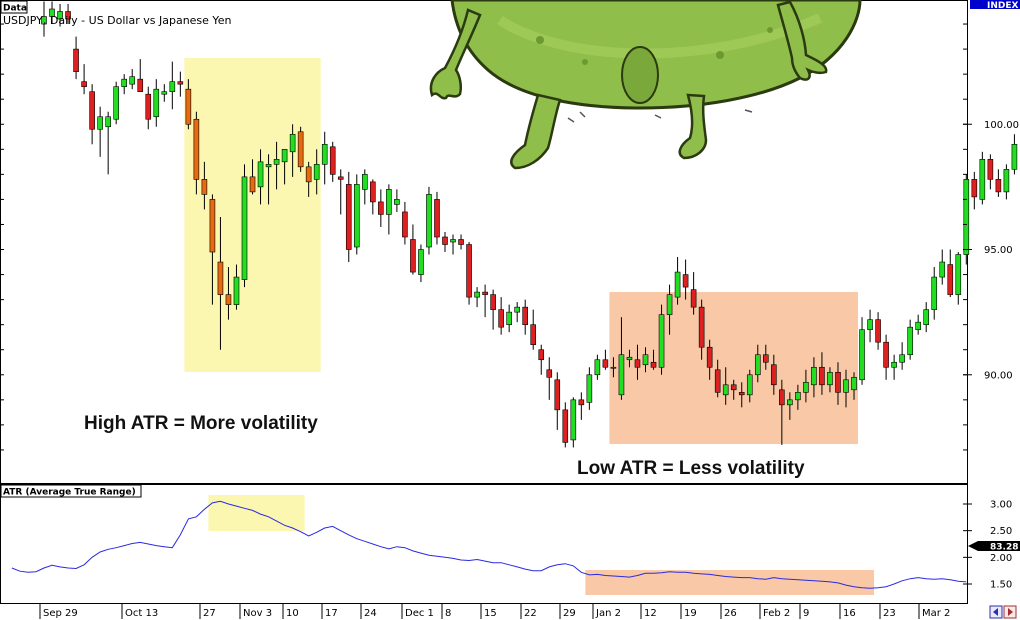 Image resolution: width=1020 pixels, height=620 pixels. I want to click on x-tick-label: 29, so click(569, 613).